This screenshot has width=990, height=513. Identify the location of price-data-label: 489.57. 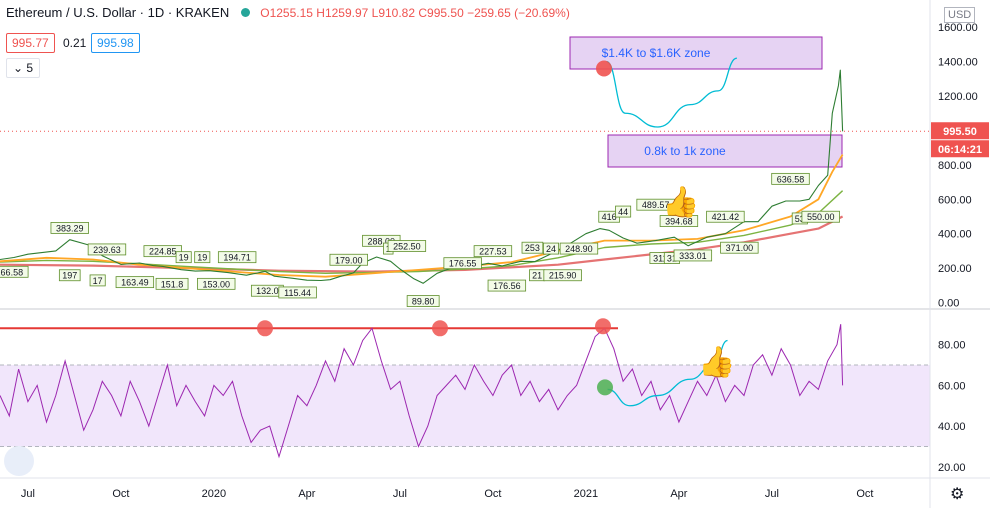
(656, 205).